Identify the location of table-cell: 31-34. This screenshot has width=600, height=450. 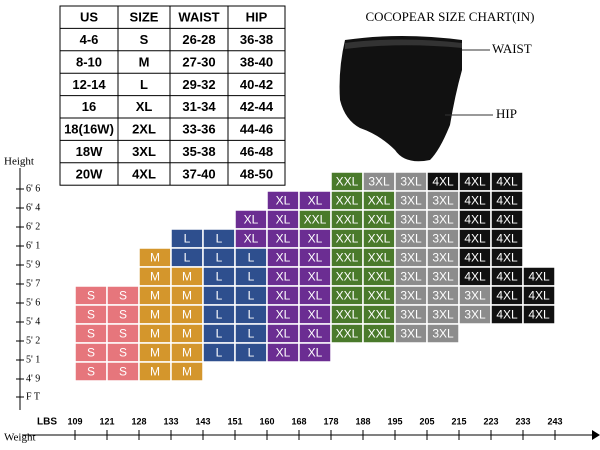
(199, 106).